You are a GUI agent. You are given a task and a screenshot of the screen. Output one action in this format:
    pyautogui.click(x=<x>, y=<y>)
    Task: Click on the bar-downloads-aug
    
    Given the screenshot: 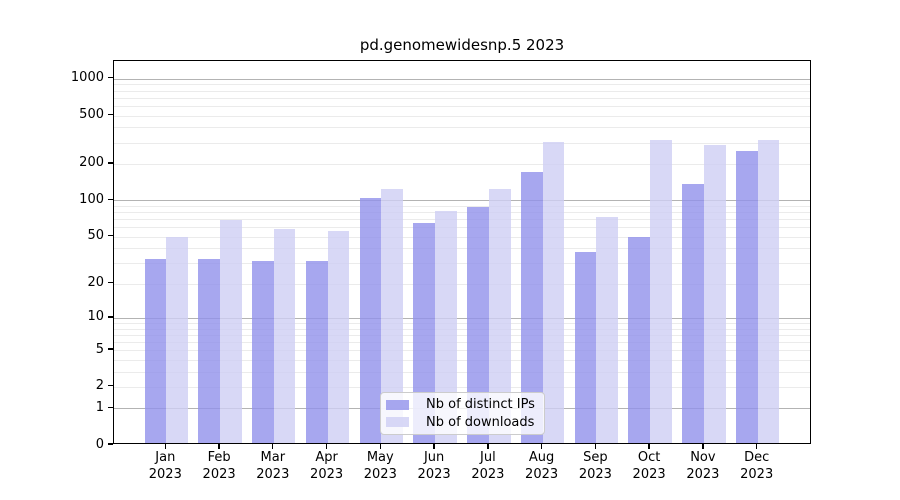 What is the action you would take?
    pyautogui.click(x=553, y=292)
    